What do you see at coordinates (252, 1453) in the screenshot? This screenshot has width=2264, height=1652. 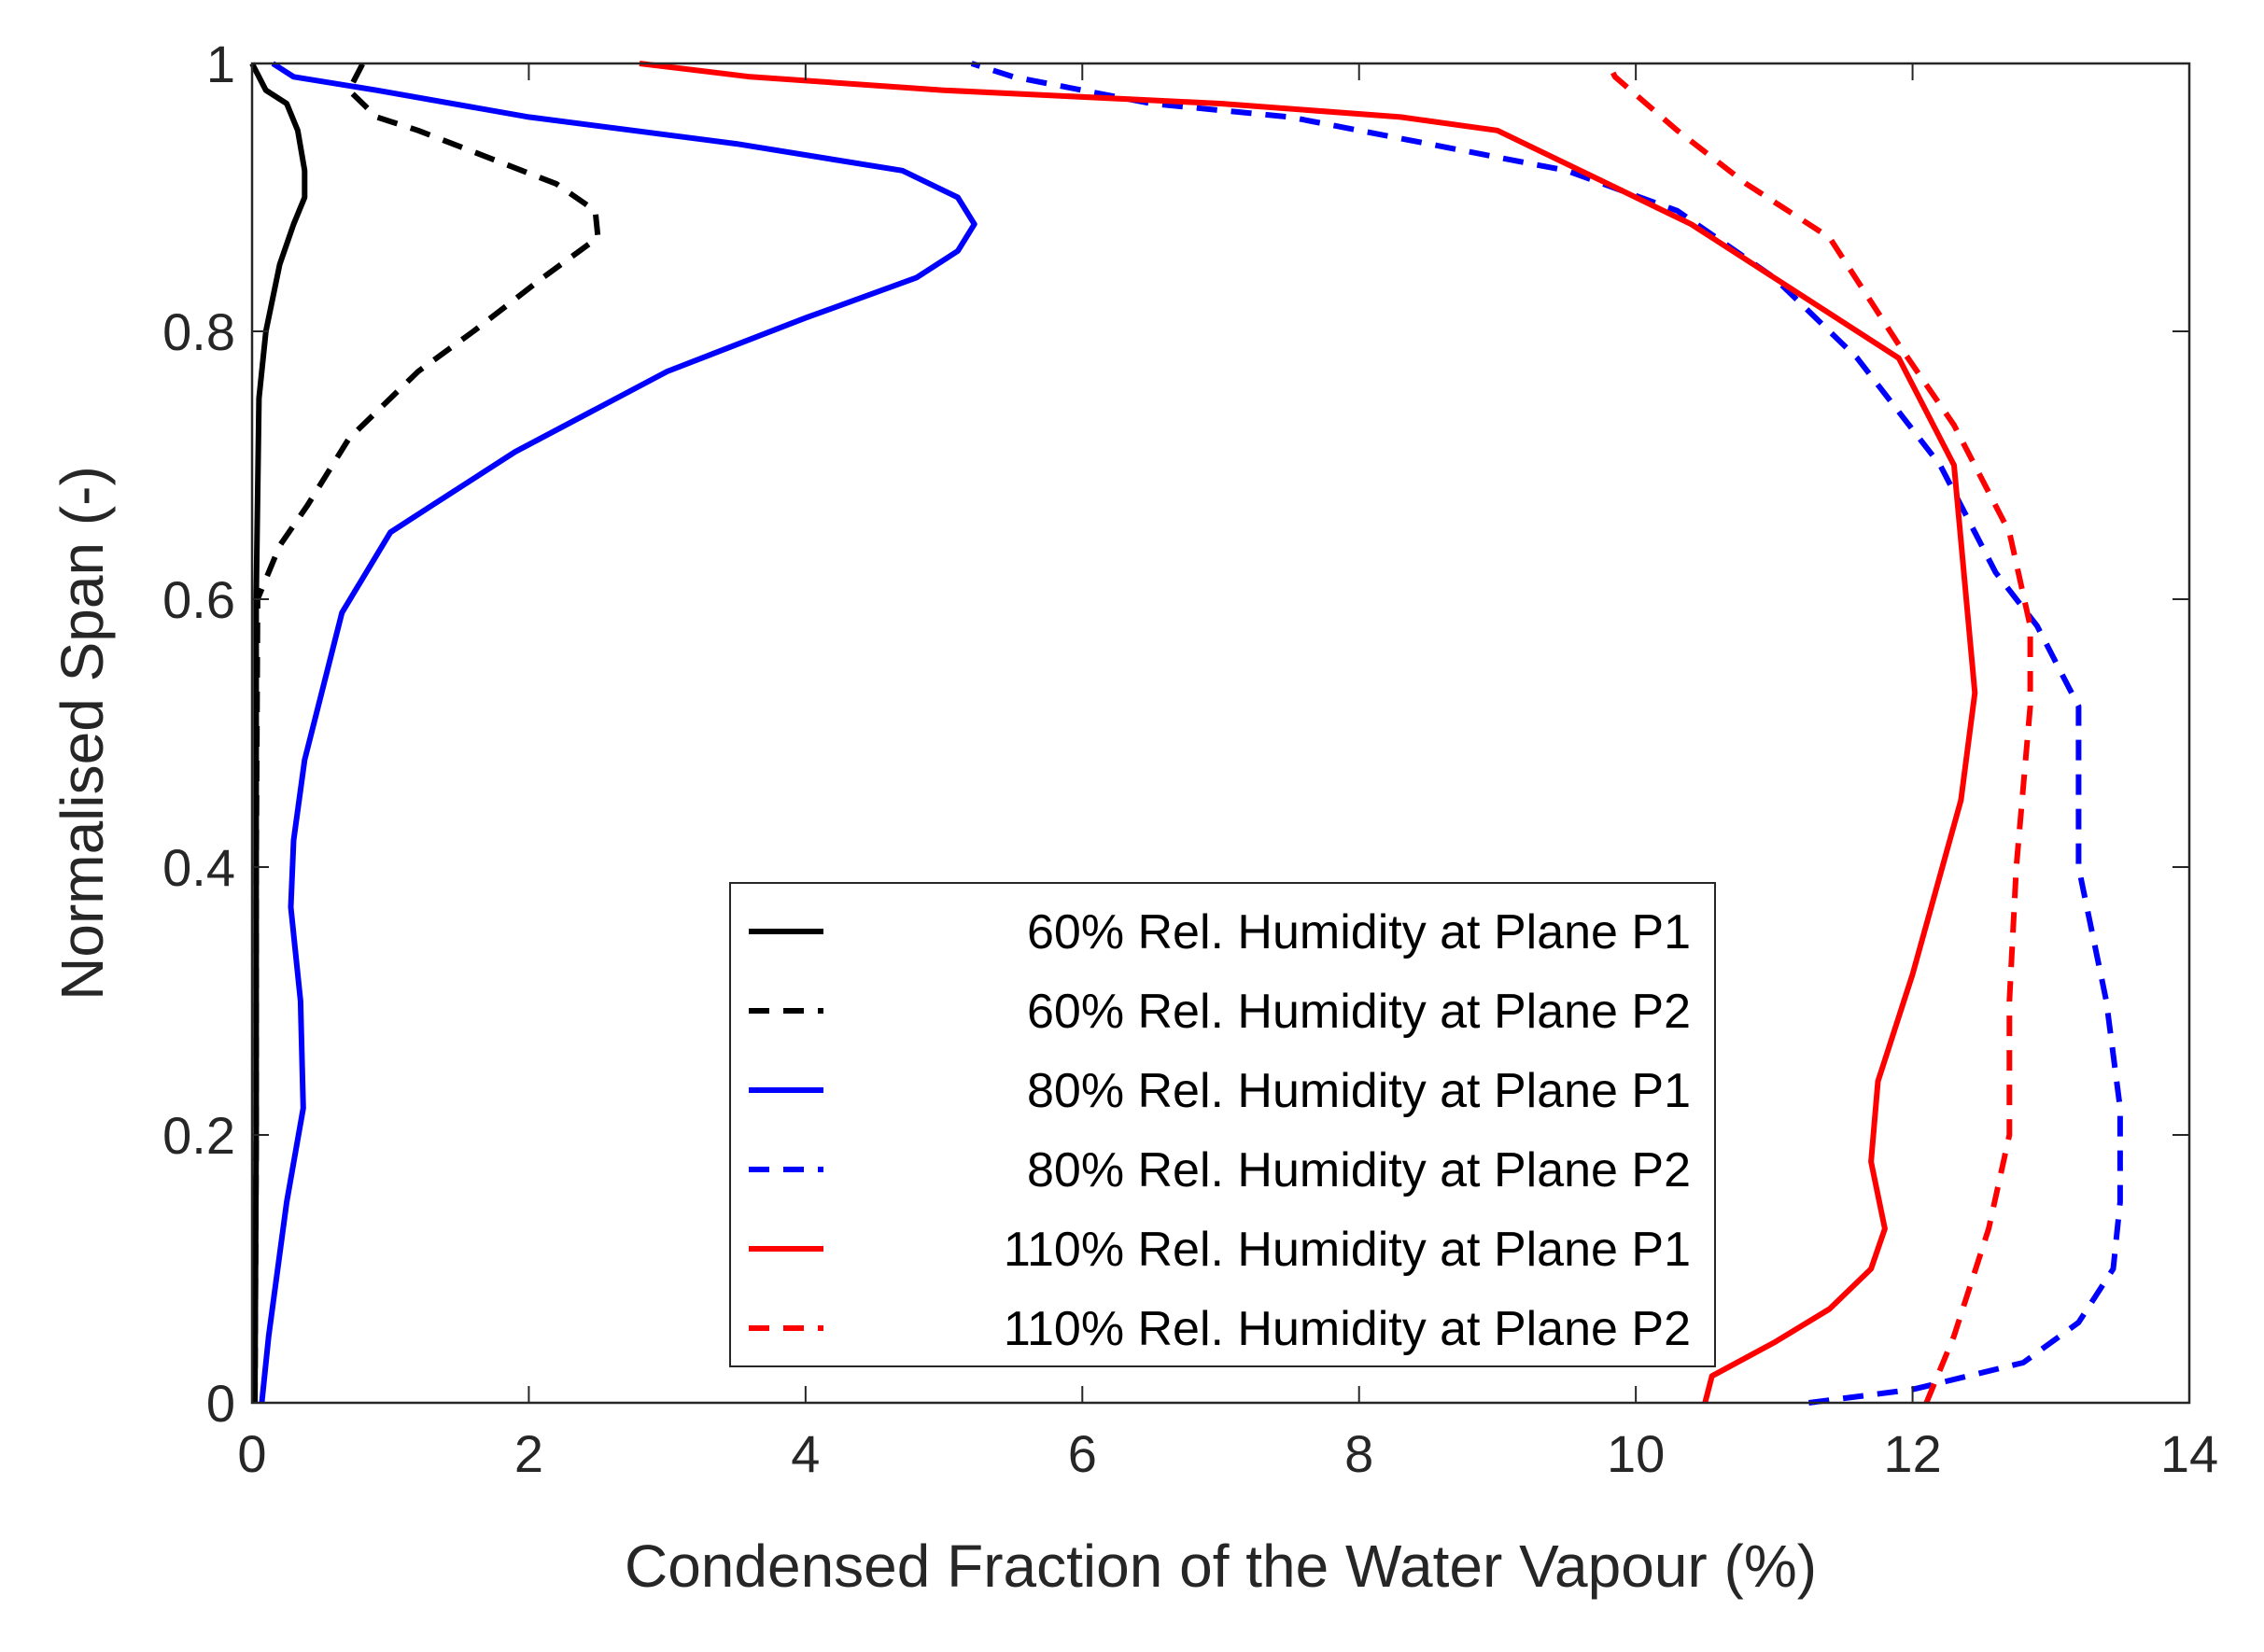 I see `x-tick-label: 0` at bounding box center [252, 1453].